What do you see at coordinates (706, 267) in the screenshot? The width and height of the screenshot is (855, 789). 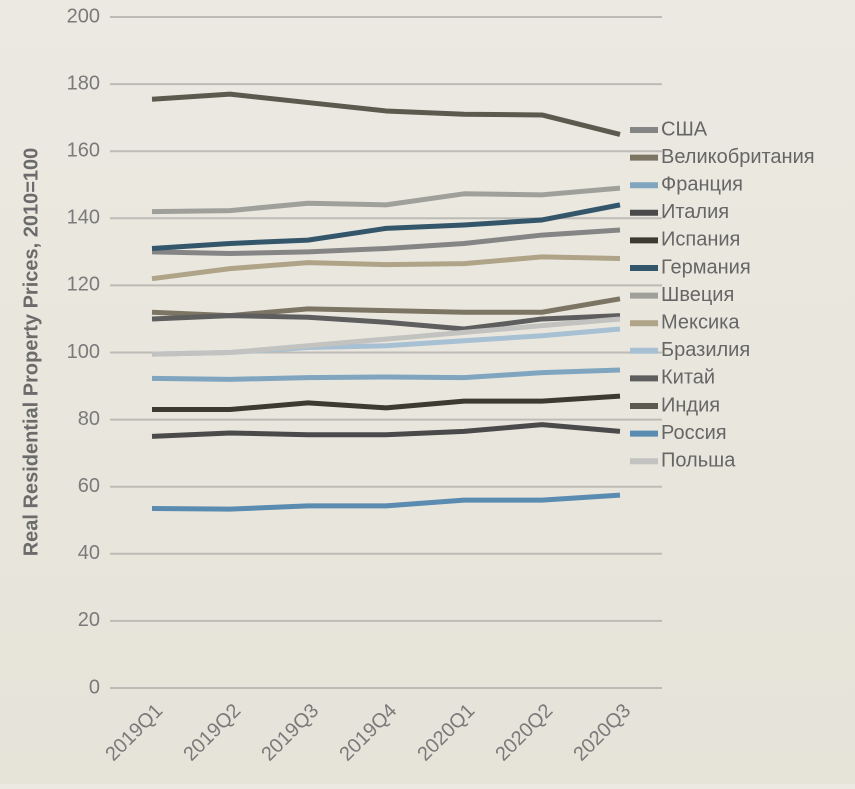 I see `legend-label: Германия` at bounding box center [706, 267].